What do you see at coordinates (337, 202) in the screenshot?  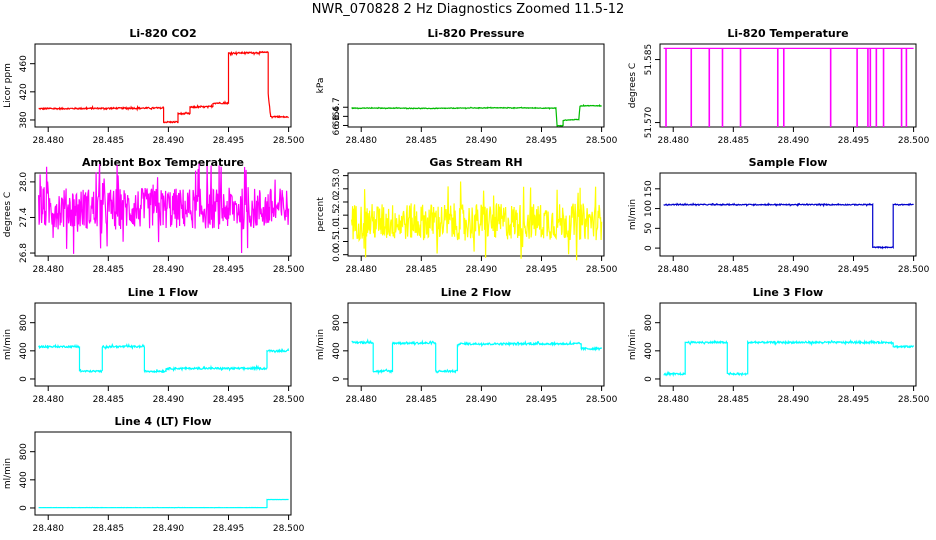 I see `y-tick-label: 2.0` at bounding box center [337, 202].